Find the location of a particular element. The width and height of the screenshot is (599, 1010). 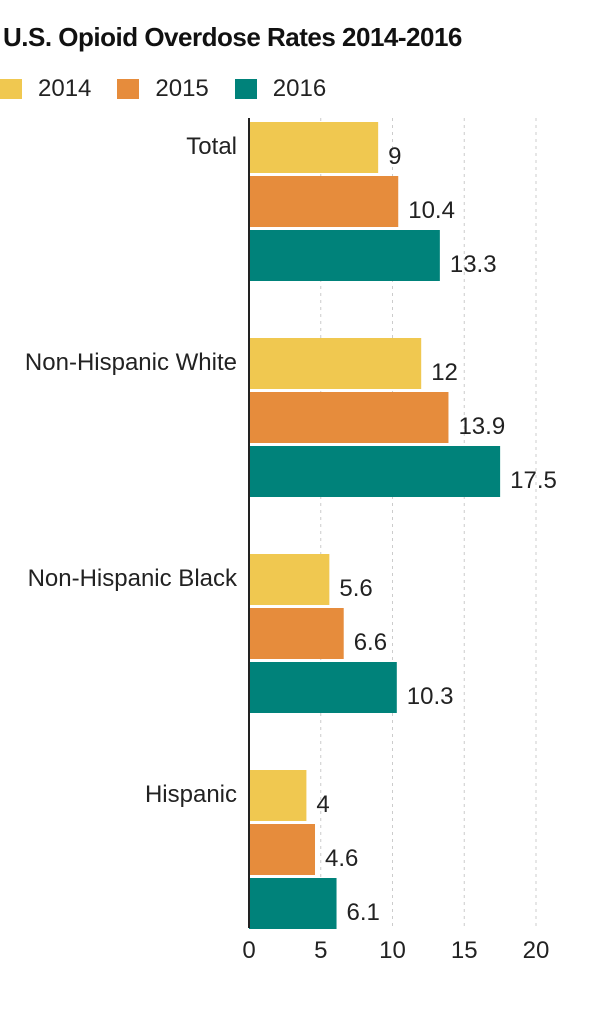

x-tick-label-15: 15 is located at coordinates (464, 950).